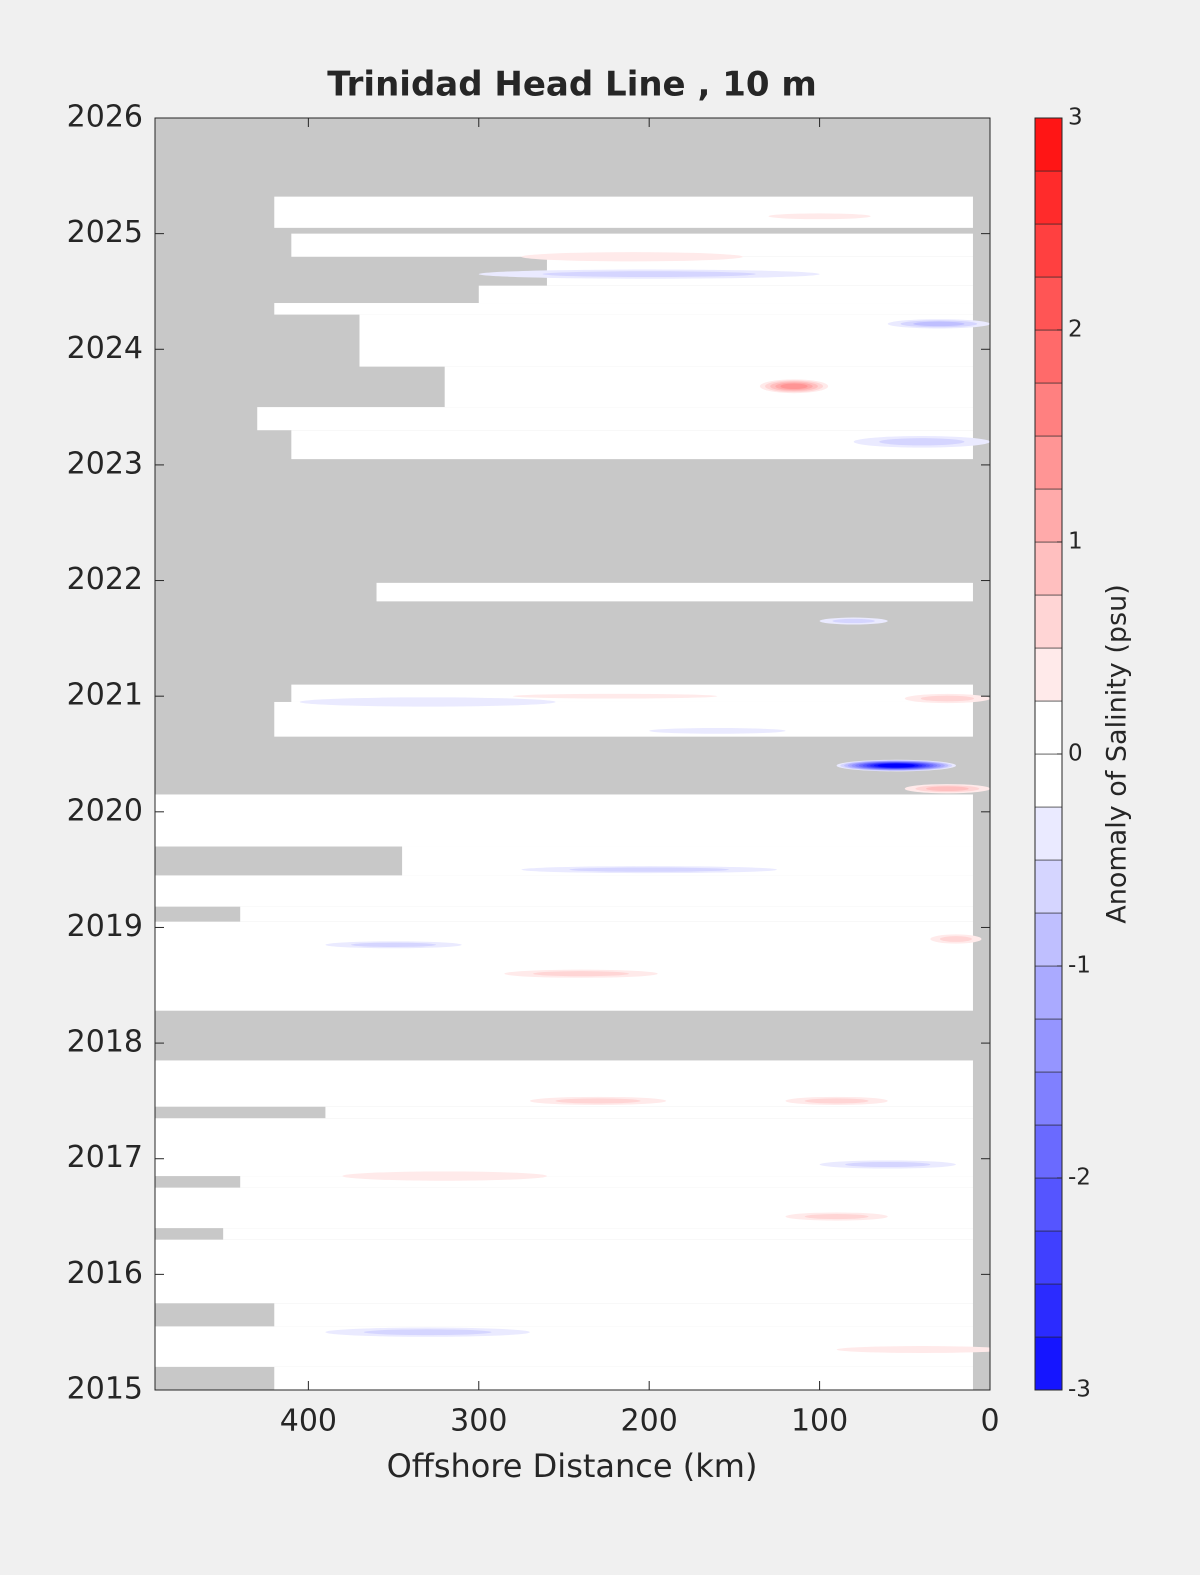  I want to click on y-tick-label: 2021, so click(105, 695).